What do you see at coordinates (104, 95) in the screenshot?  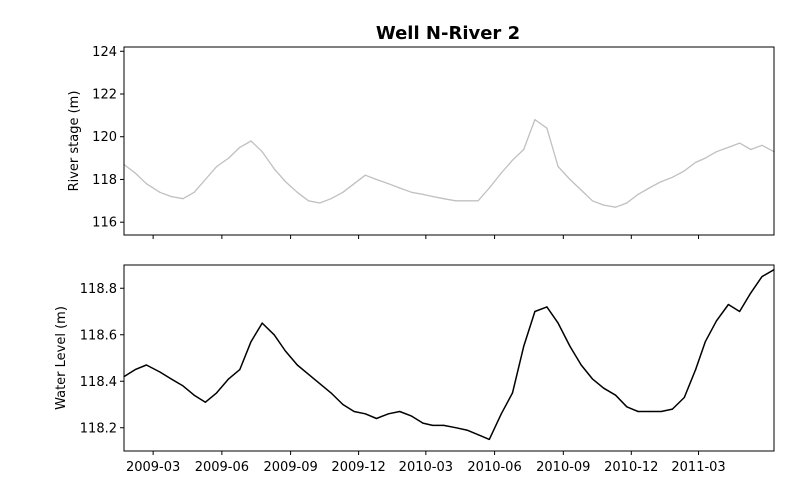 I see `y-tick-label: 122` at bounding box center [104, 95].